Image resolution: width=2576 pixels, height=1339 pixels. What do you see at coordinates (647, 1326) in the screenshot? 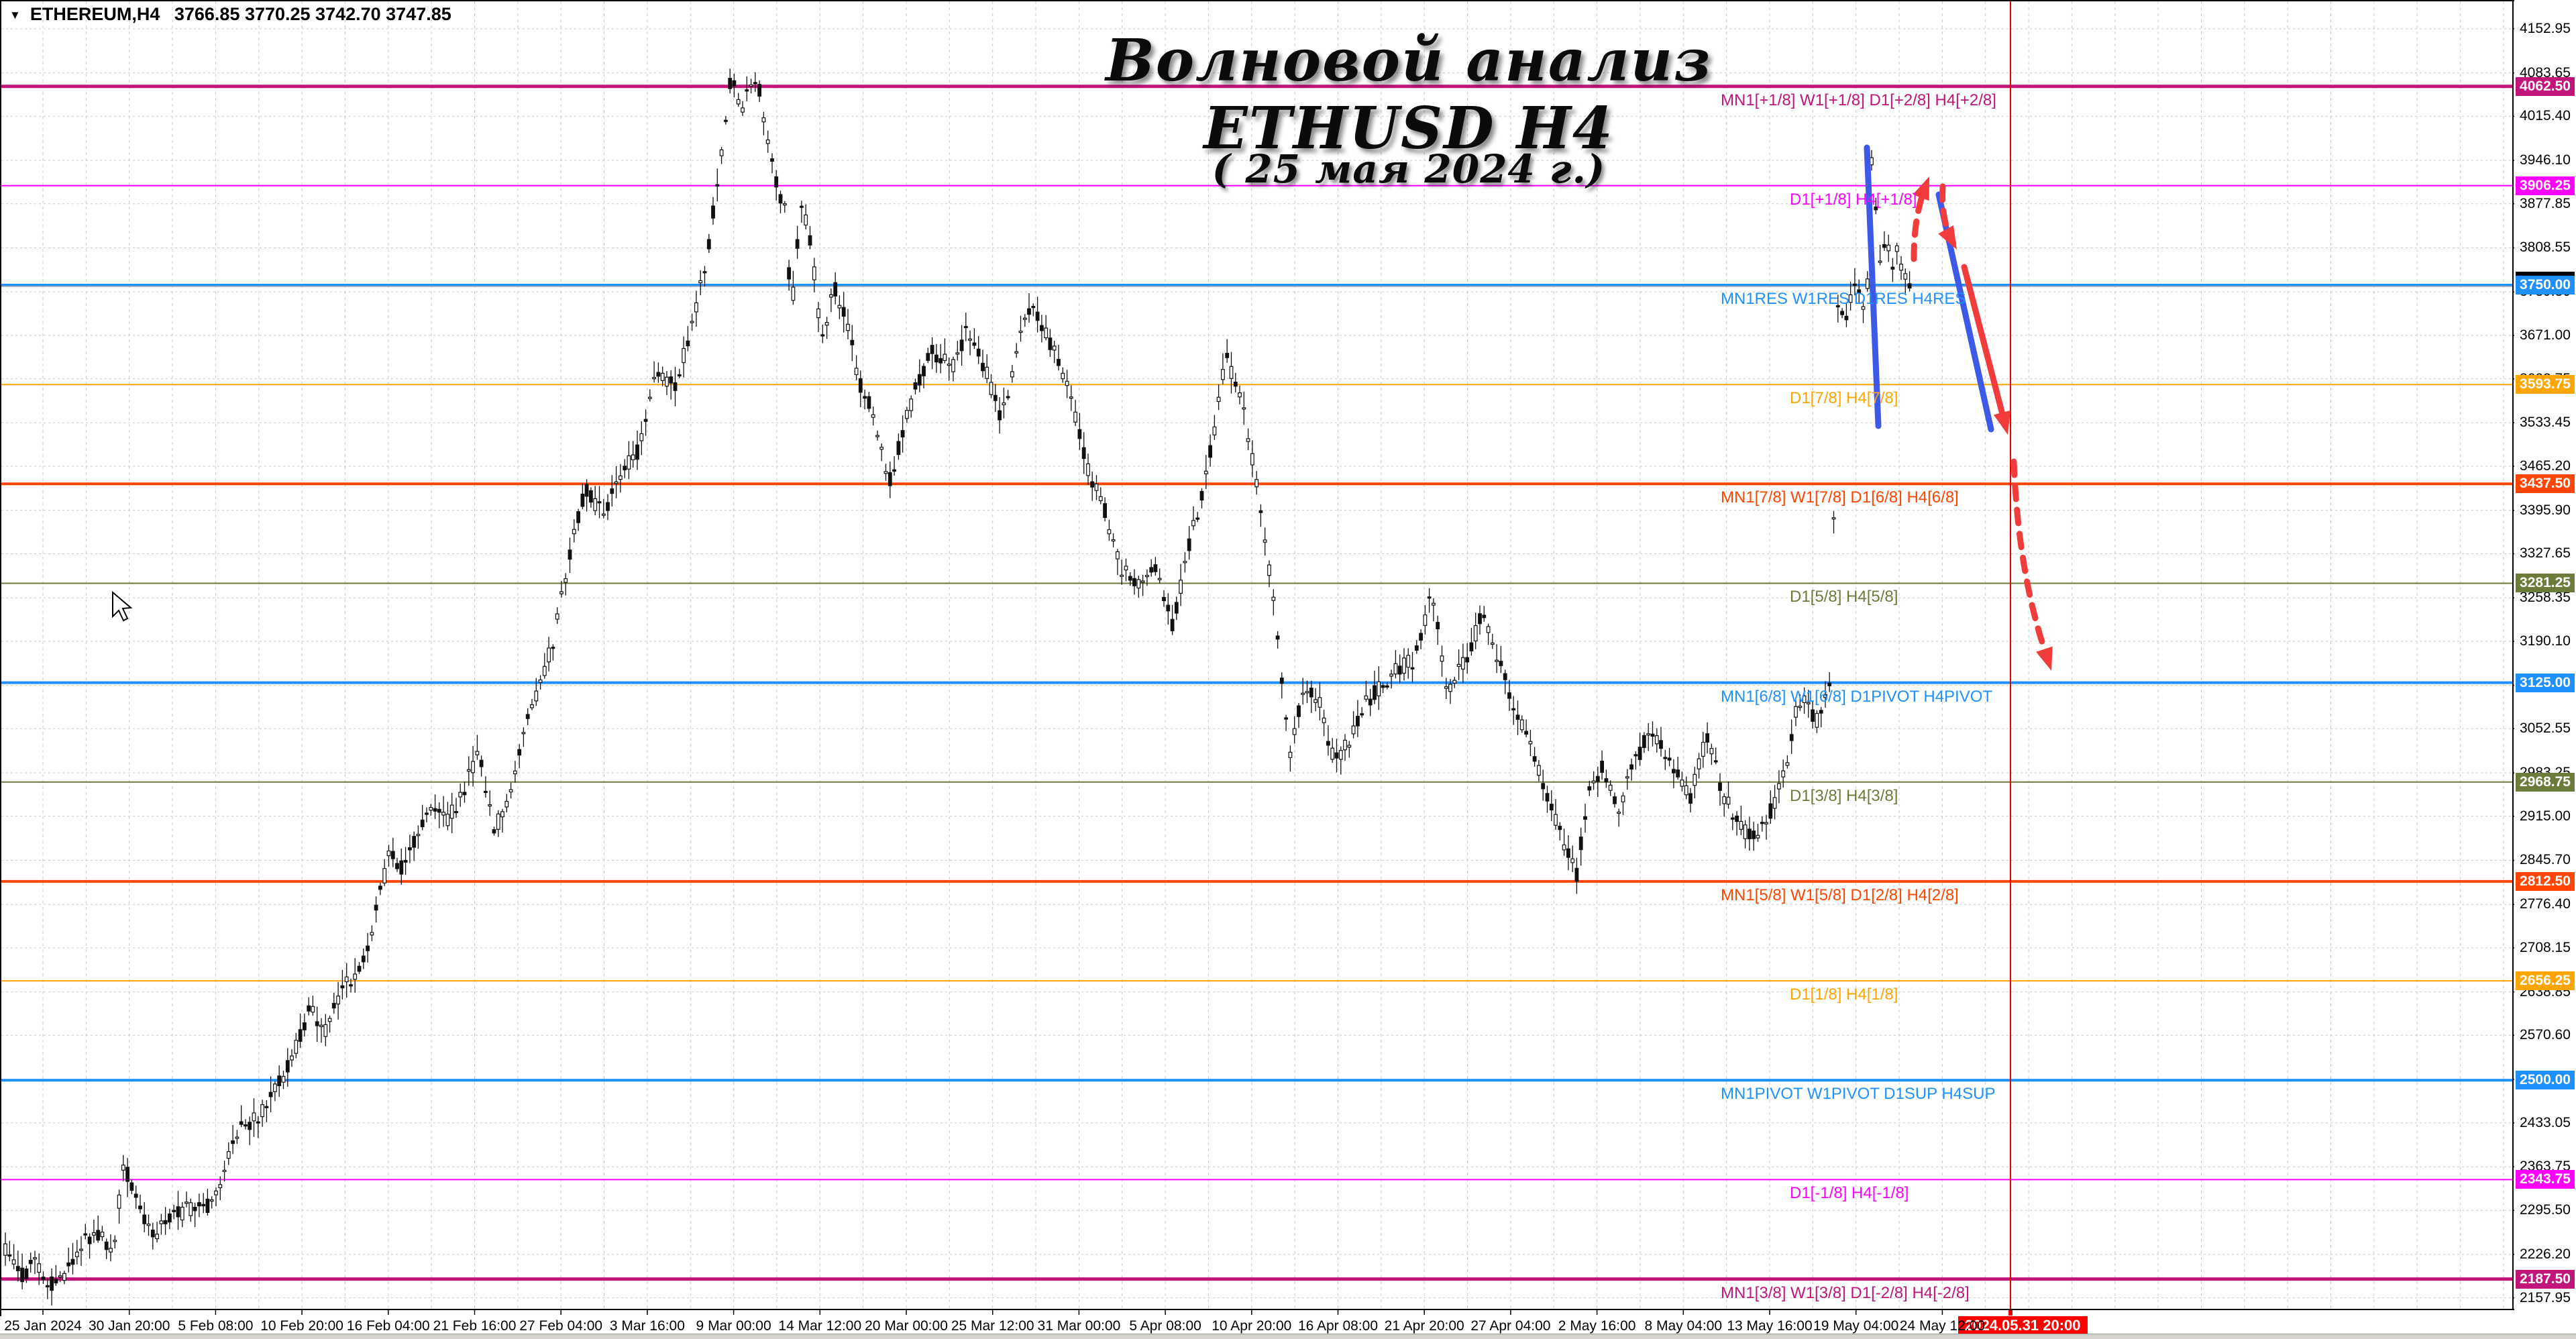
I see `time-tick-label: 3 Mar 16:00` at bounding box center [647, 1326].